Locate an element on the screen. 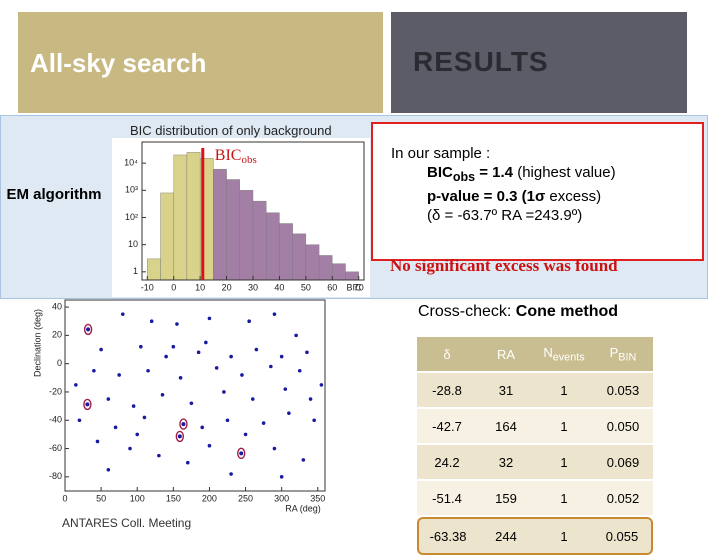 The width and height of the screenshot is (720, 557). y-tick-label: 0 is located at coordinates (59, 363).